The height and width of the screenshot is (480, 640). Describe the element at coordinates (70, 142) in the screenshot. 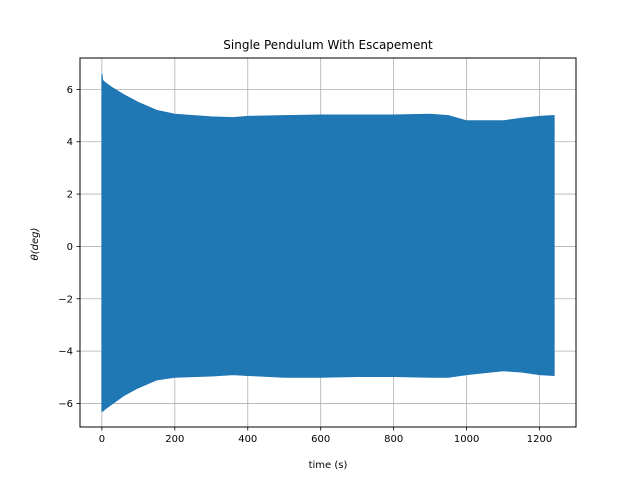

I see `y-tick-label: 4` at that location.